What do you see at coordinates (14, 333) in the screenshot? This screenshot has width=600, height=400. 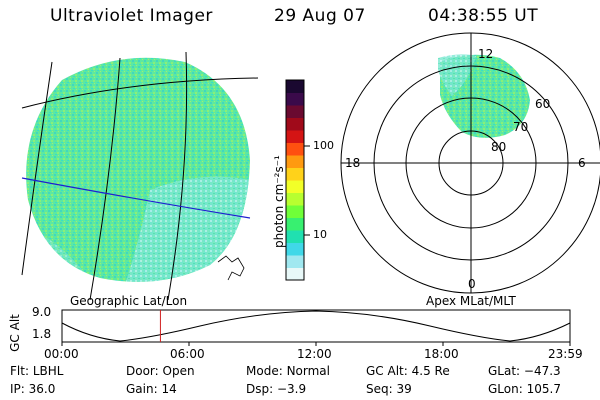 I see `altitude-ylabel: GC Alt` at bounding box center [14, 333].